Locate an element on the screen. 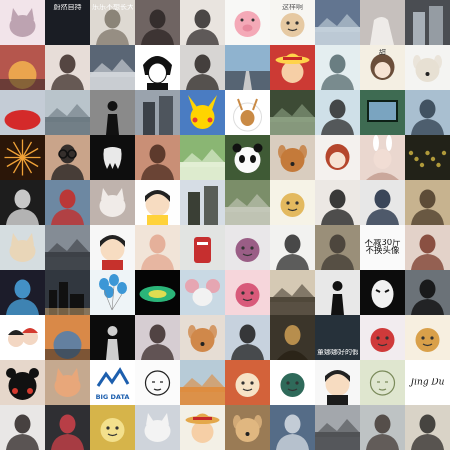 The image size is (450, 450). painting-avatar is located at coordinates (292, 337).